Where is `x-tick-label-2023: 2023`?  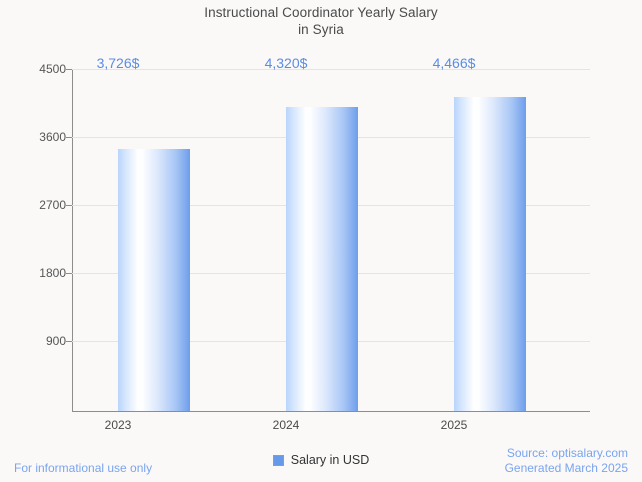 x-tick-label-2023: 2023 is located at coordinates (118, 425).